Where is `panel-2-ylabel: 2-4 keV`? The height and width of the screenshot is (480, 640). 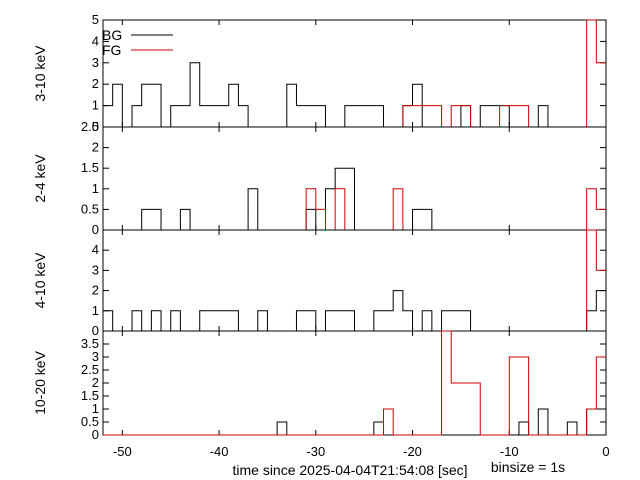
panel-2-ylabel: 2-4 keV is located at coordinates (40, 178).